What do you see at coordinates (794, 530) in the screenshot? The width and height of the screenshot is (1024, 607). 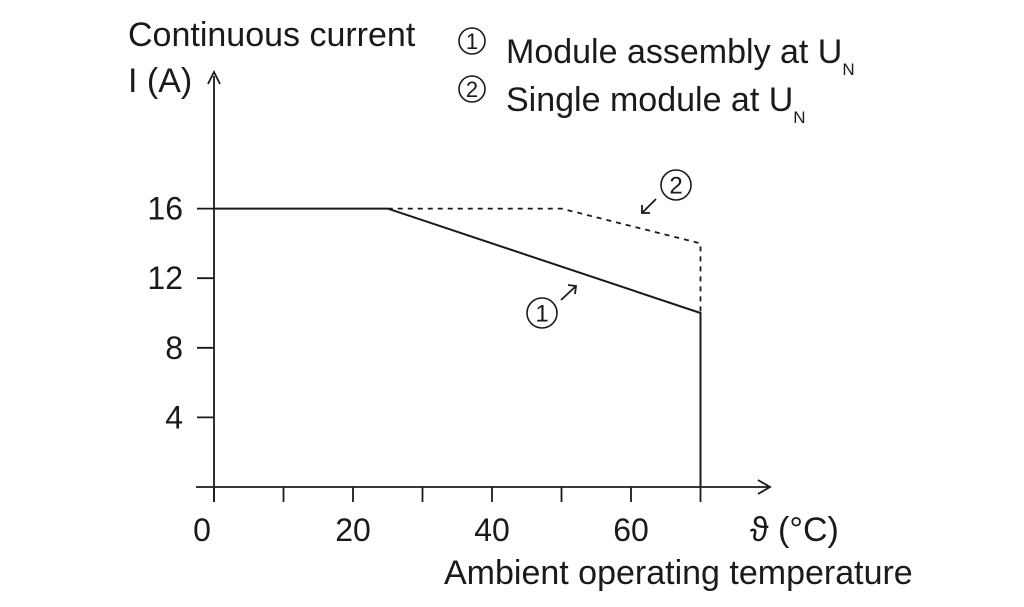 I see `x-axis-unit-label: ϑ (°C)` at bounding box center [794, 530].